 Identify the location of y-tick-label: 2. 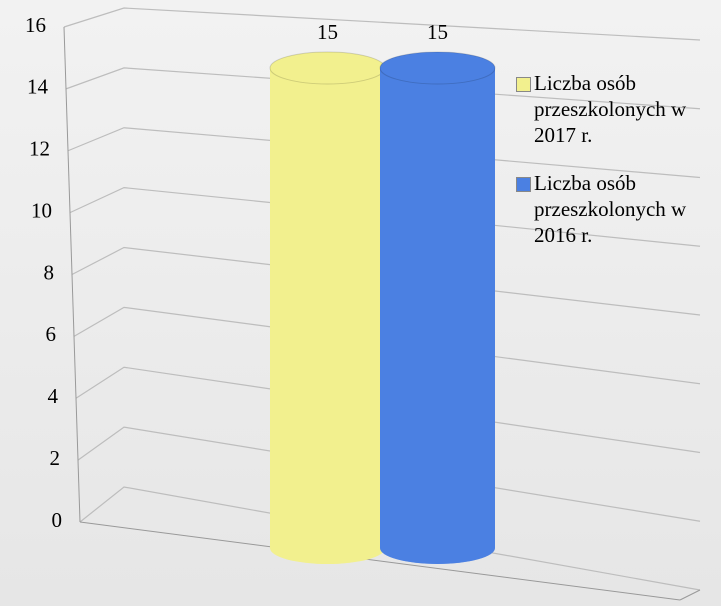
(55, 458).